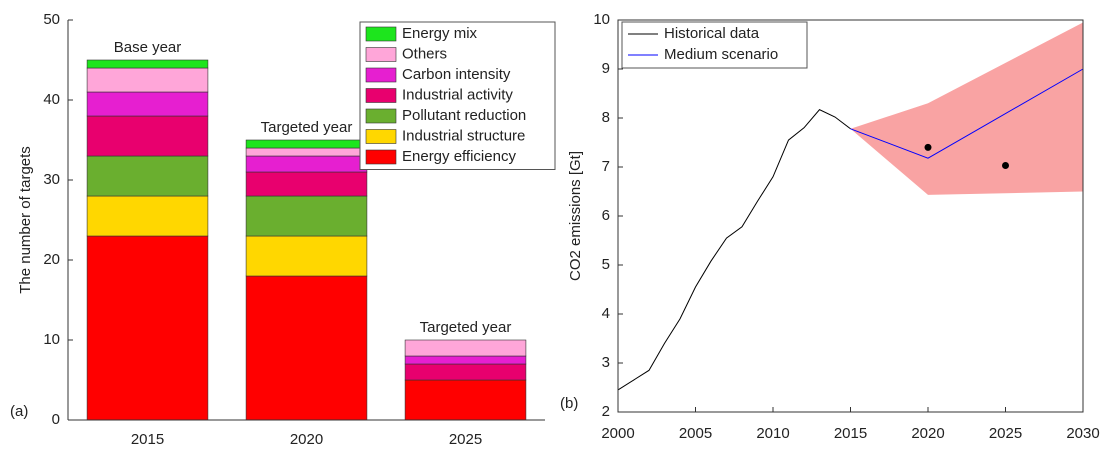 The image size is (1109, 455). I want to click on legend-label: Others, so click(424, 53).